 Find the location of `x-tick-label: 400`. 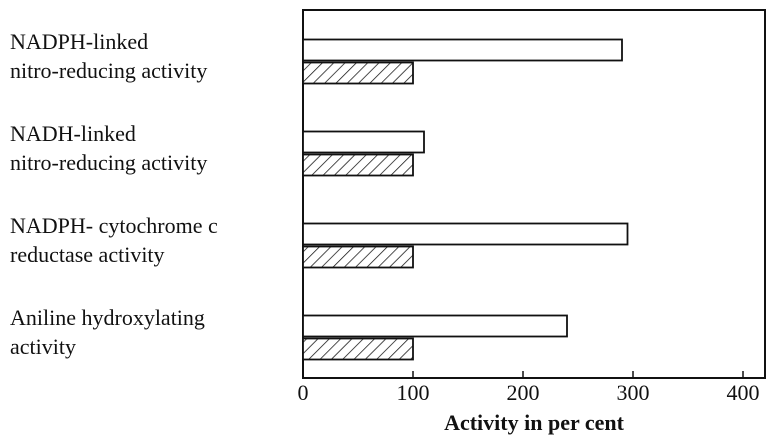

x-tick-label: 400 is located at coordinates (743, 392).